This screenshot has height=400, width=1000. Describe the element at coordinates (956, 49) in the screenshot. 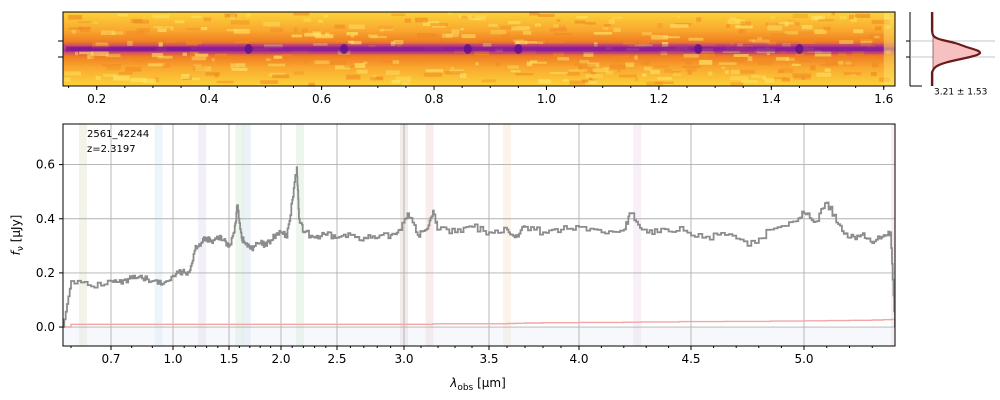

I see `profile-line` at that location.